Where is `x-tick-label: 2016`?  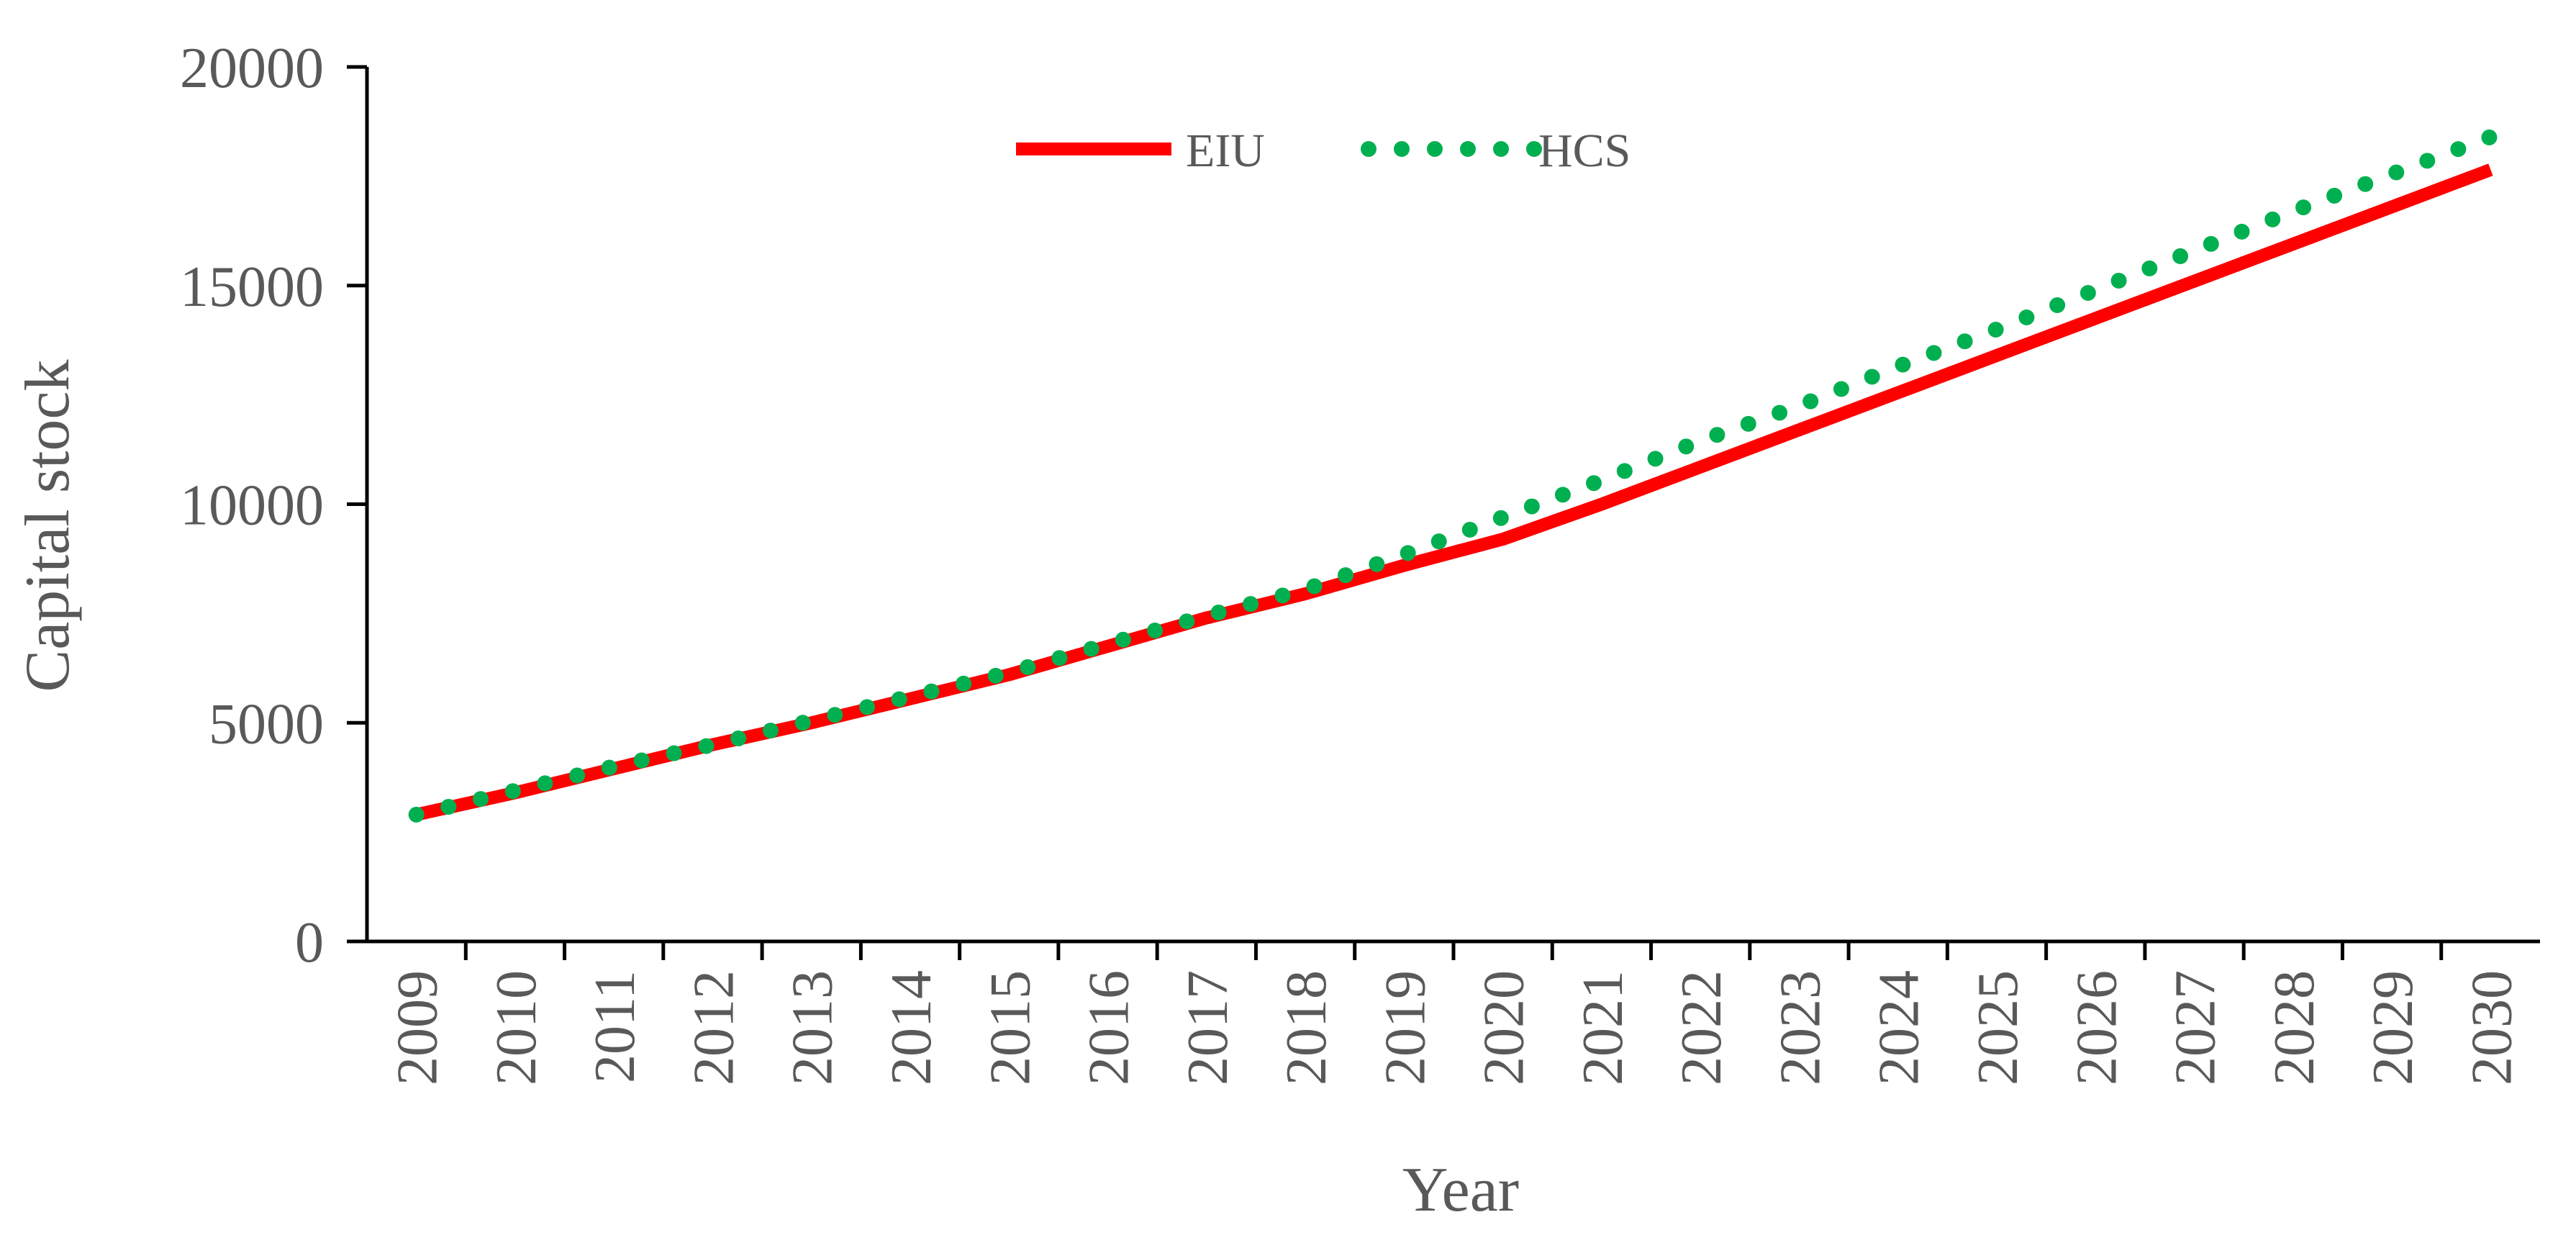 x-tick-label: 2016 is located at coordinates (1109, 1027).